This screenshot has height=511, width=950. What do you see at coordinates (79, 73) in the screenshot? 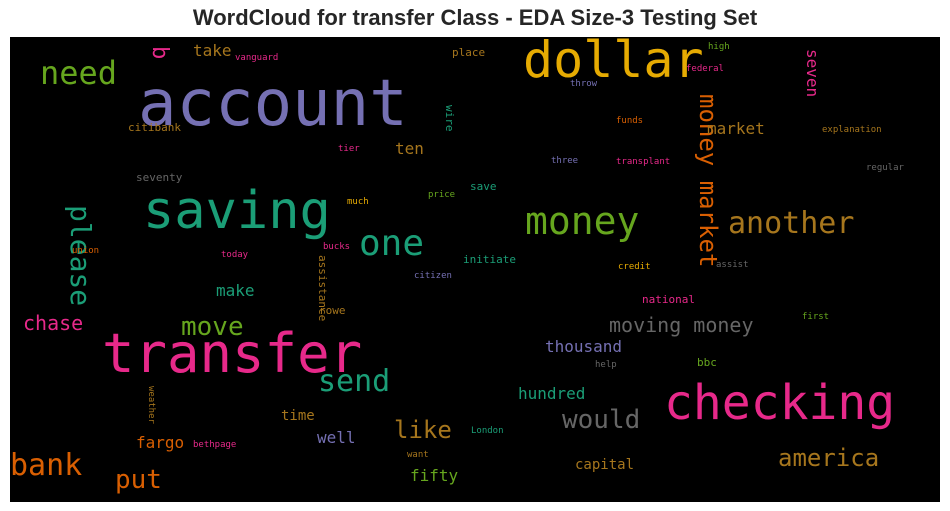
I see `word-need: need` at bounding box center [79, 73].